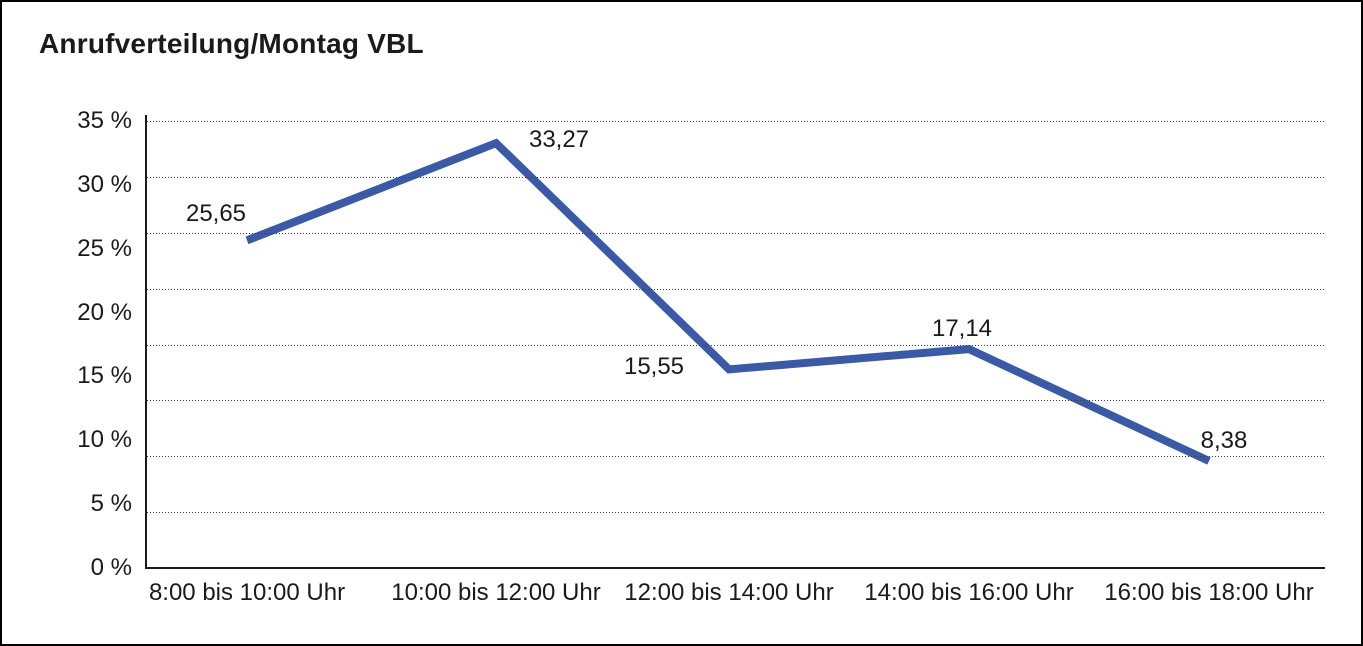 The height and width of the screenshot is (646, 1363). What do you see at coordinates (231, 43) in the screenshot?
I see `chart-title: Anrufverteilung/Montag VBL` at bounding box center [231, 43].